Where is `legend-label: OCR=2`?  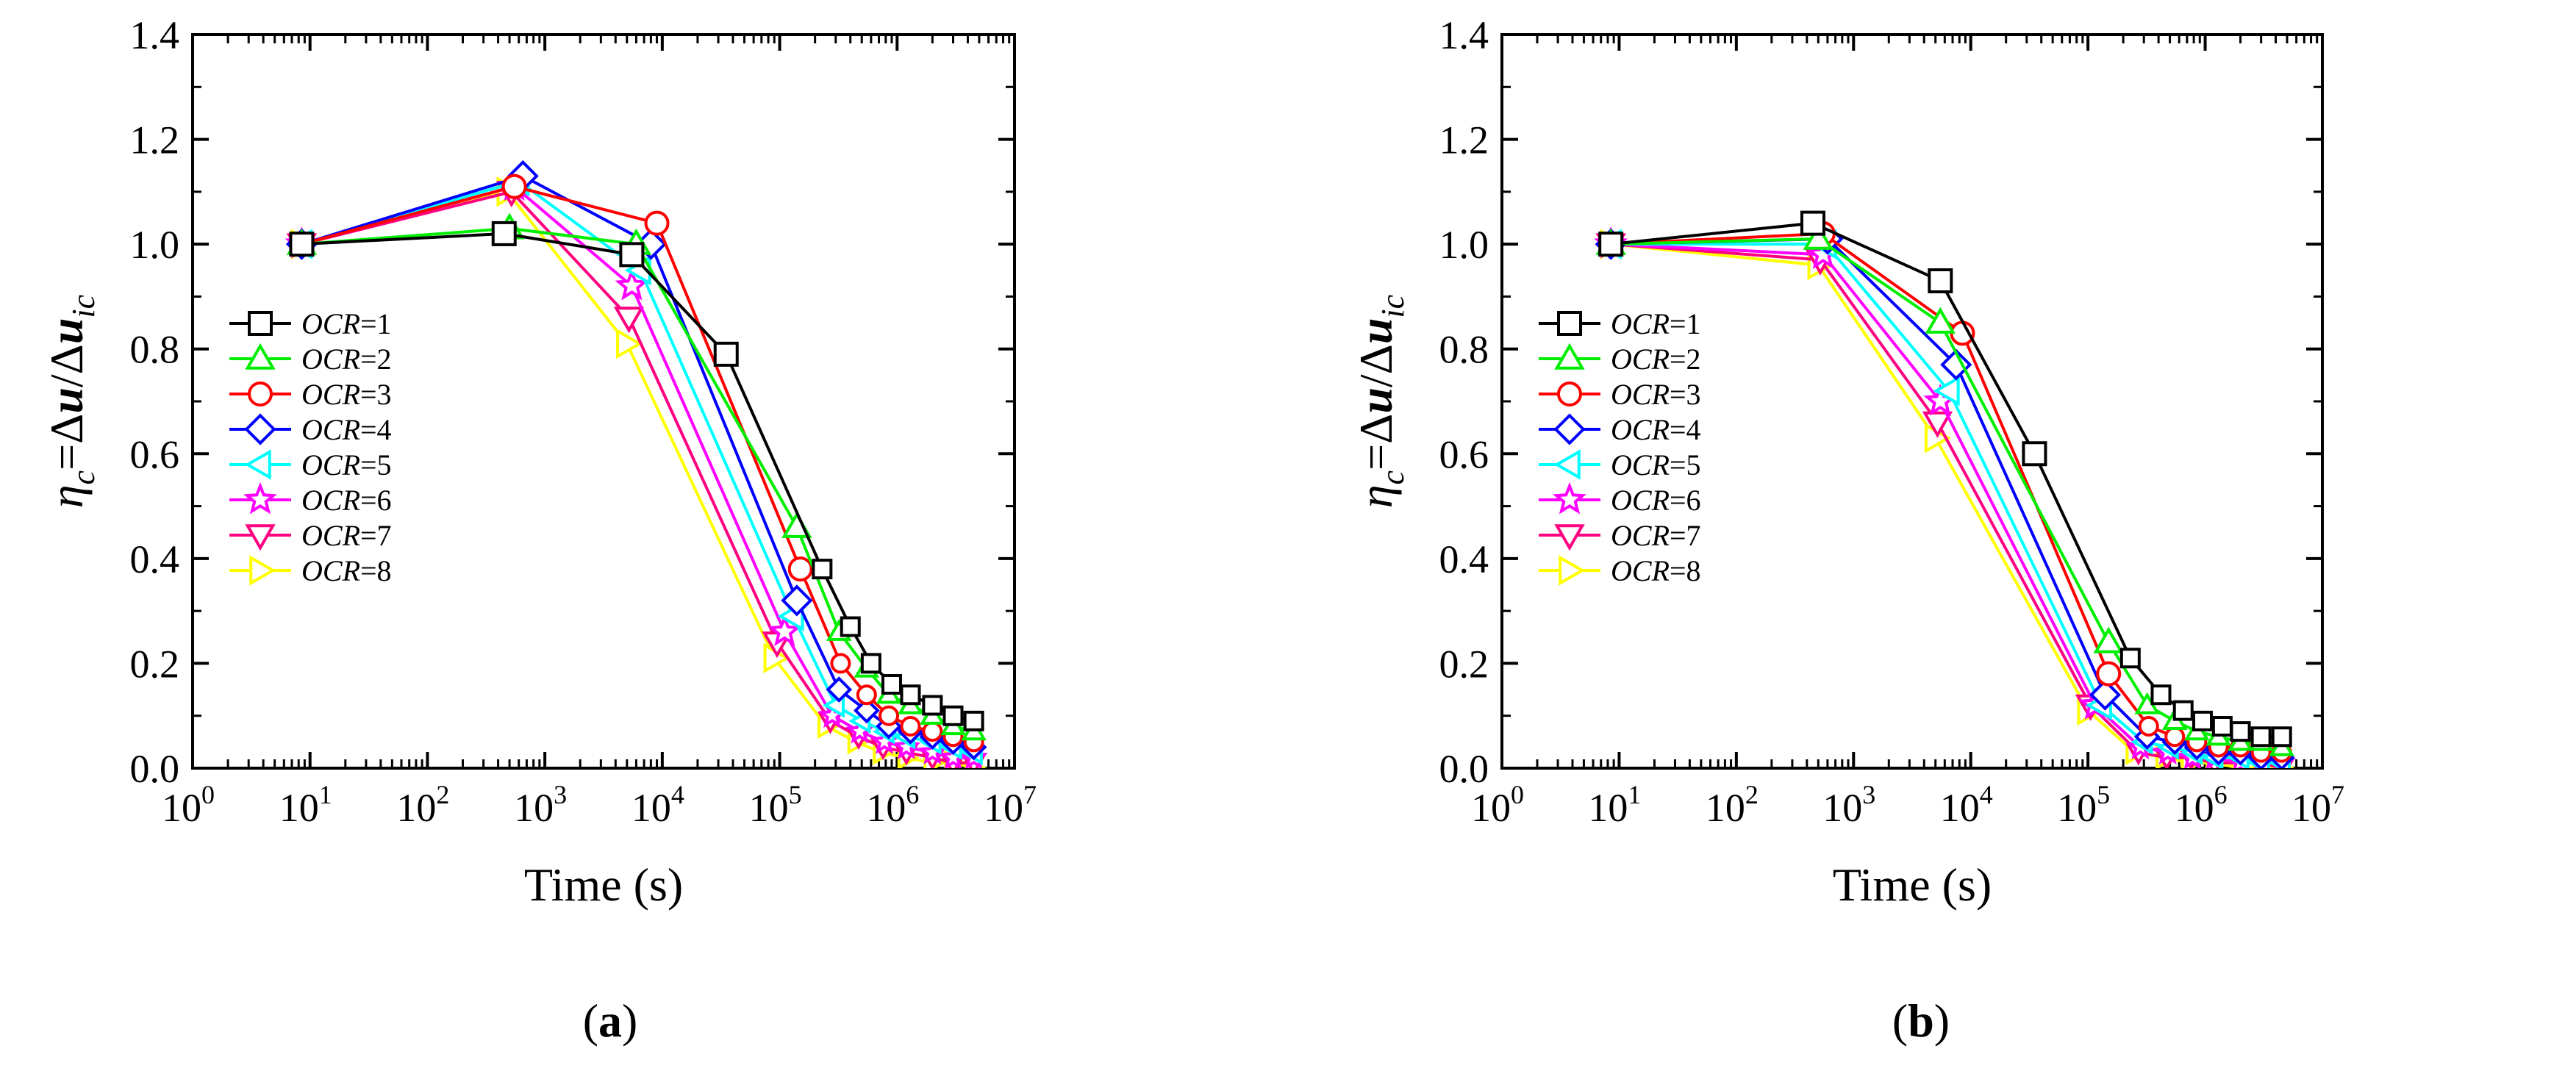 legend-label: OCR=2 is located at coordinates (346, 359).